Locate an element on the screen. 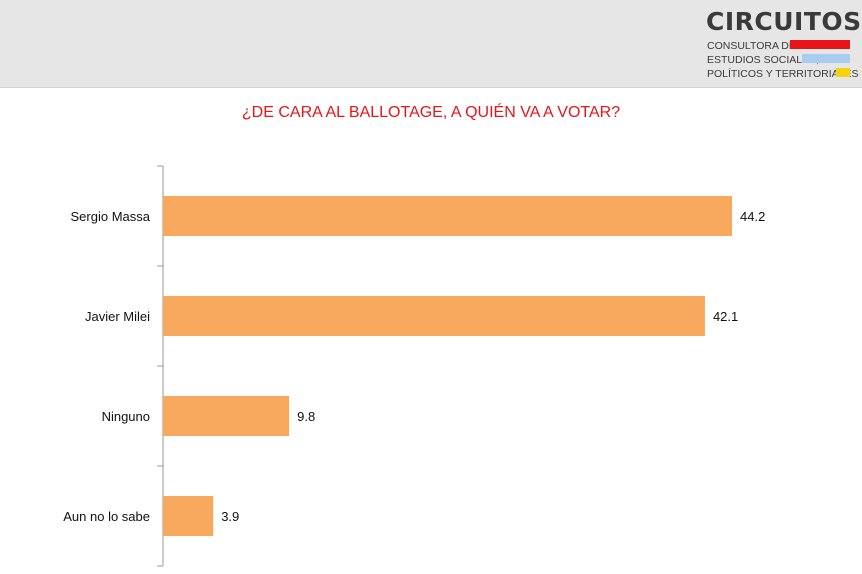 The image size is (862, 574). logo-line-2: ESTUDIOS SOCIALES, is located at coordinates (763, 60).